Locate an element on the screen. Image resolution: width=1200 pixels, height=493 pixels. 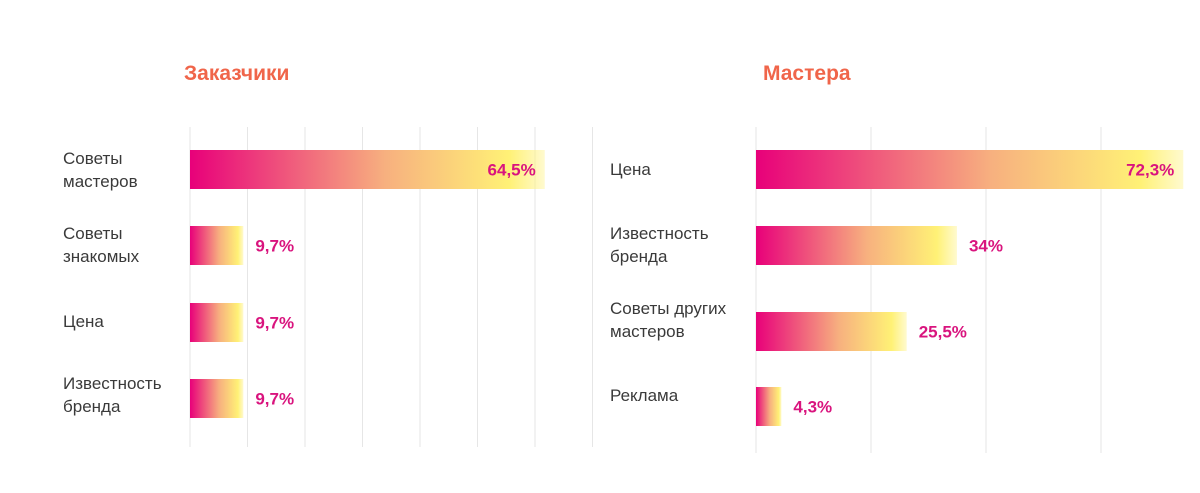
category-label-customers-2: Советы знакомых is located at coordinates (101, 245).